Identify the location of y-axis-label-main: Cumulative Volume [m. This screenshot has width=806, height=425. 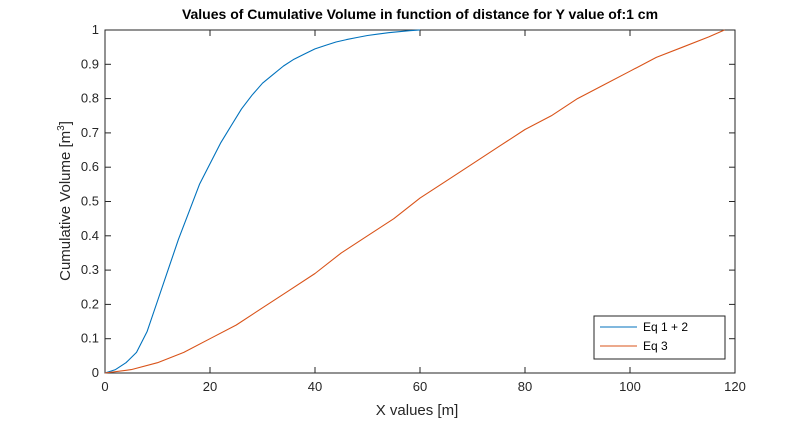
(65, 206).